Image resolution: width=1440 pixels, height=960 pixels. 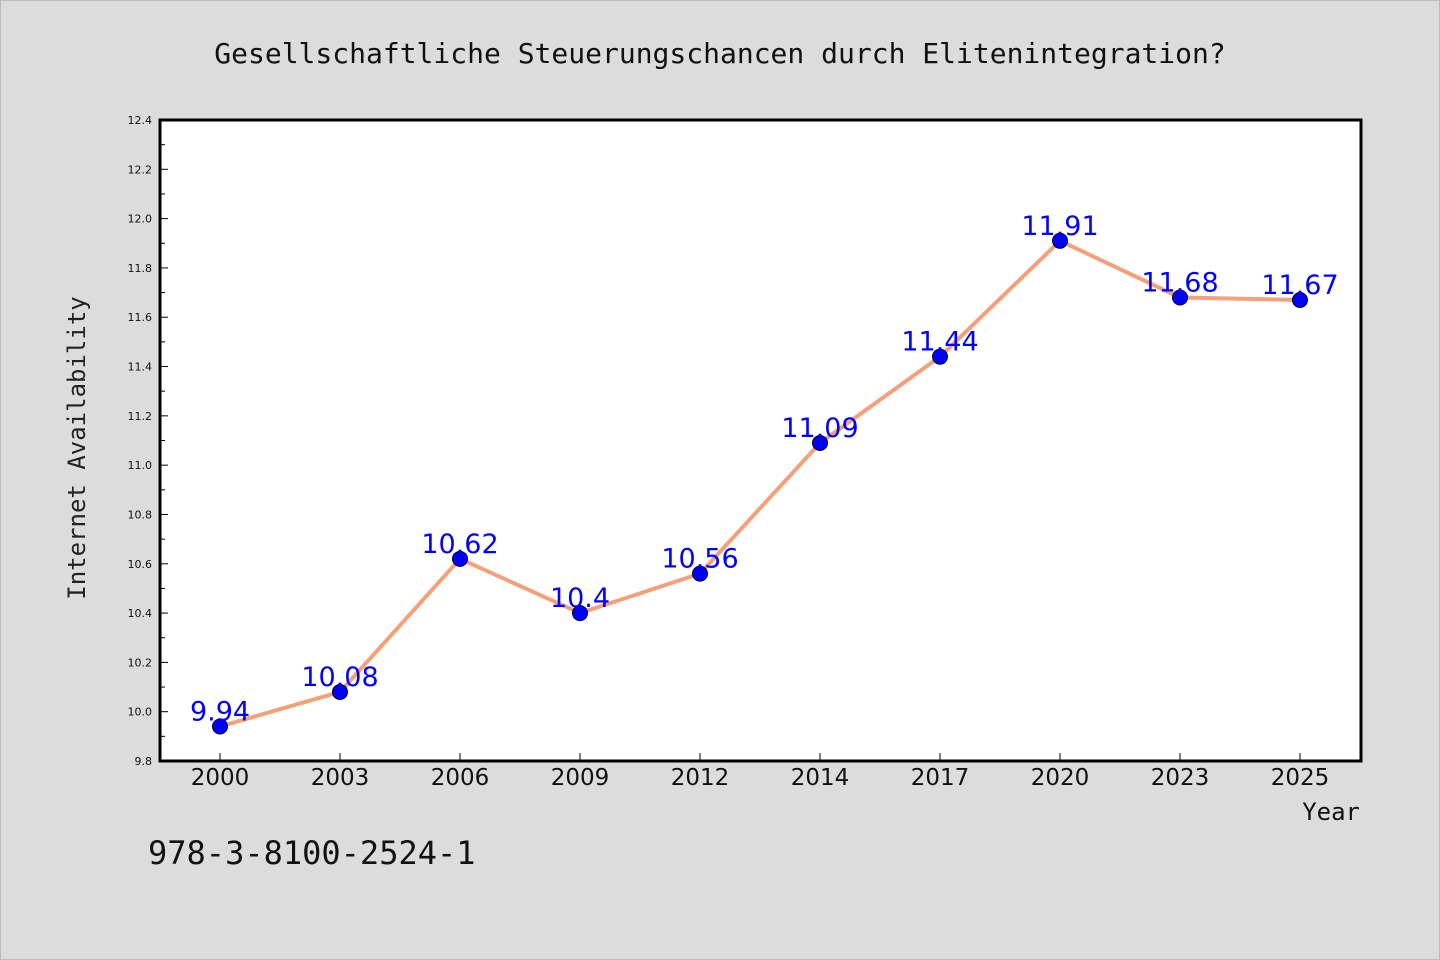 I want to click on y-tick-label: 10.6, so click(x=140, y=564).